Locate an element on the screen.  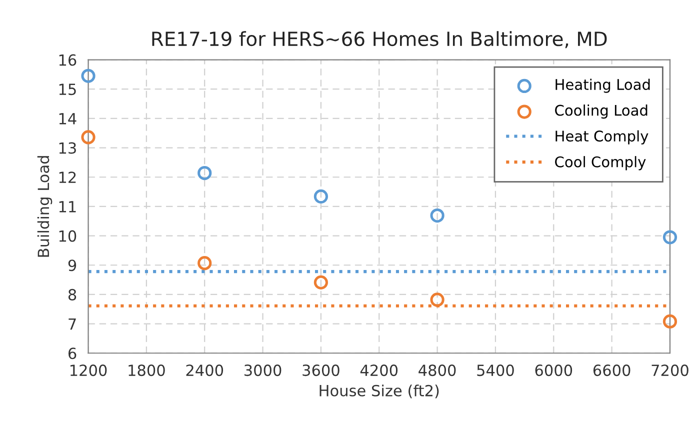
y-axis-title: Building Load is located at coordinates (44, 206).